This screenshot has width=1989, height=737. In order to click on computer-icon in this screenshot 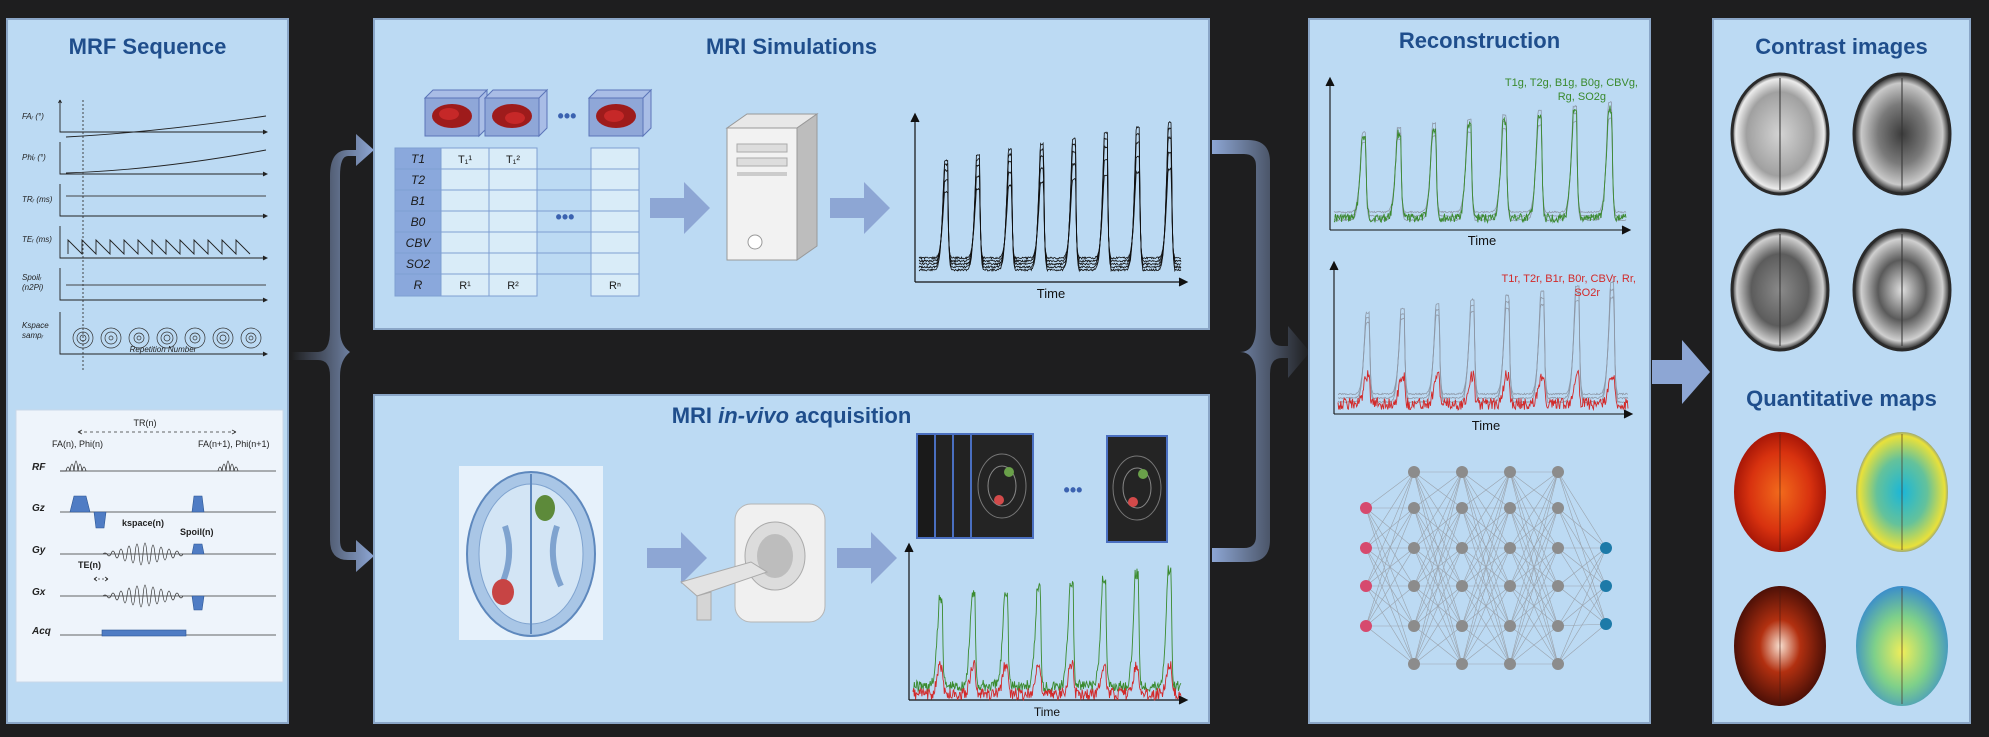, I will do `click(772, 187)`.